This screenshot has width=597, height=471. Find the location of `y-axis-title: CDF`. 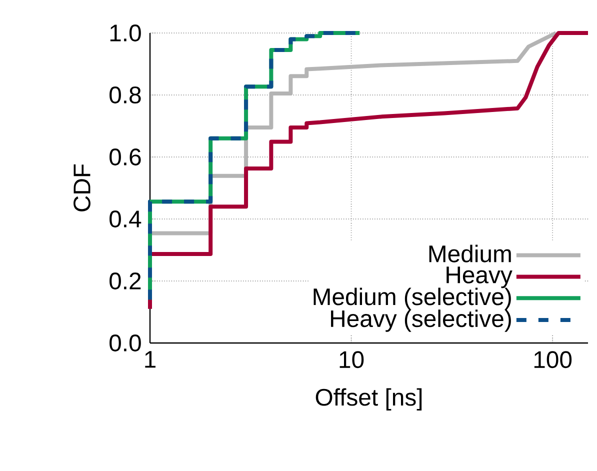

y-axis-title: CDF is located at coordinates (82, 188).